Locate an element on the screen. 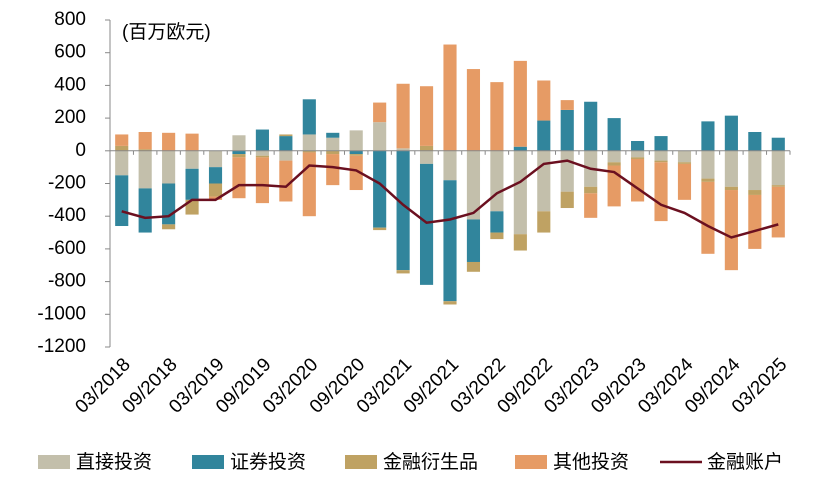 The height and width of the screenshot is (490, 817). legend-label: 证券投资 is located at coordinates (268, 462).